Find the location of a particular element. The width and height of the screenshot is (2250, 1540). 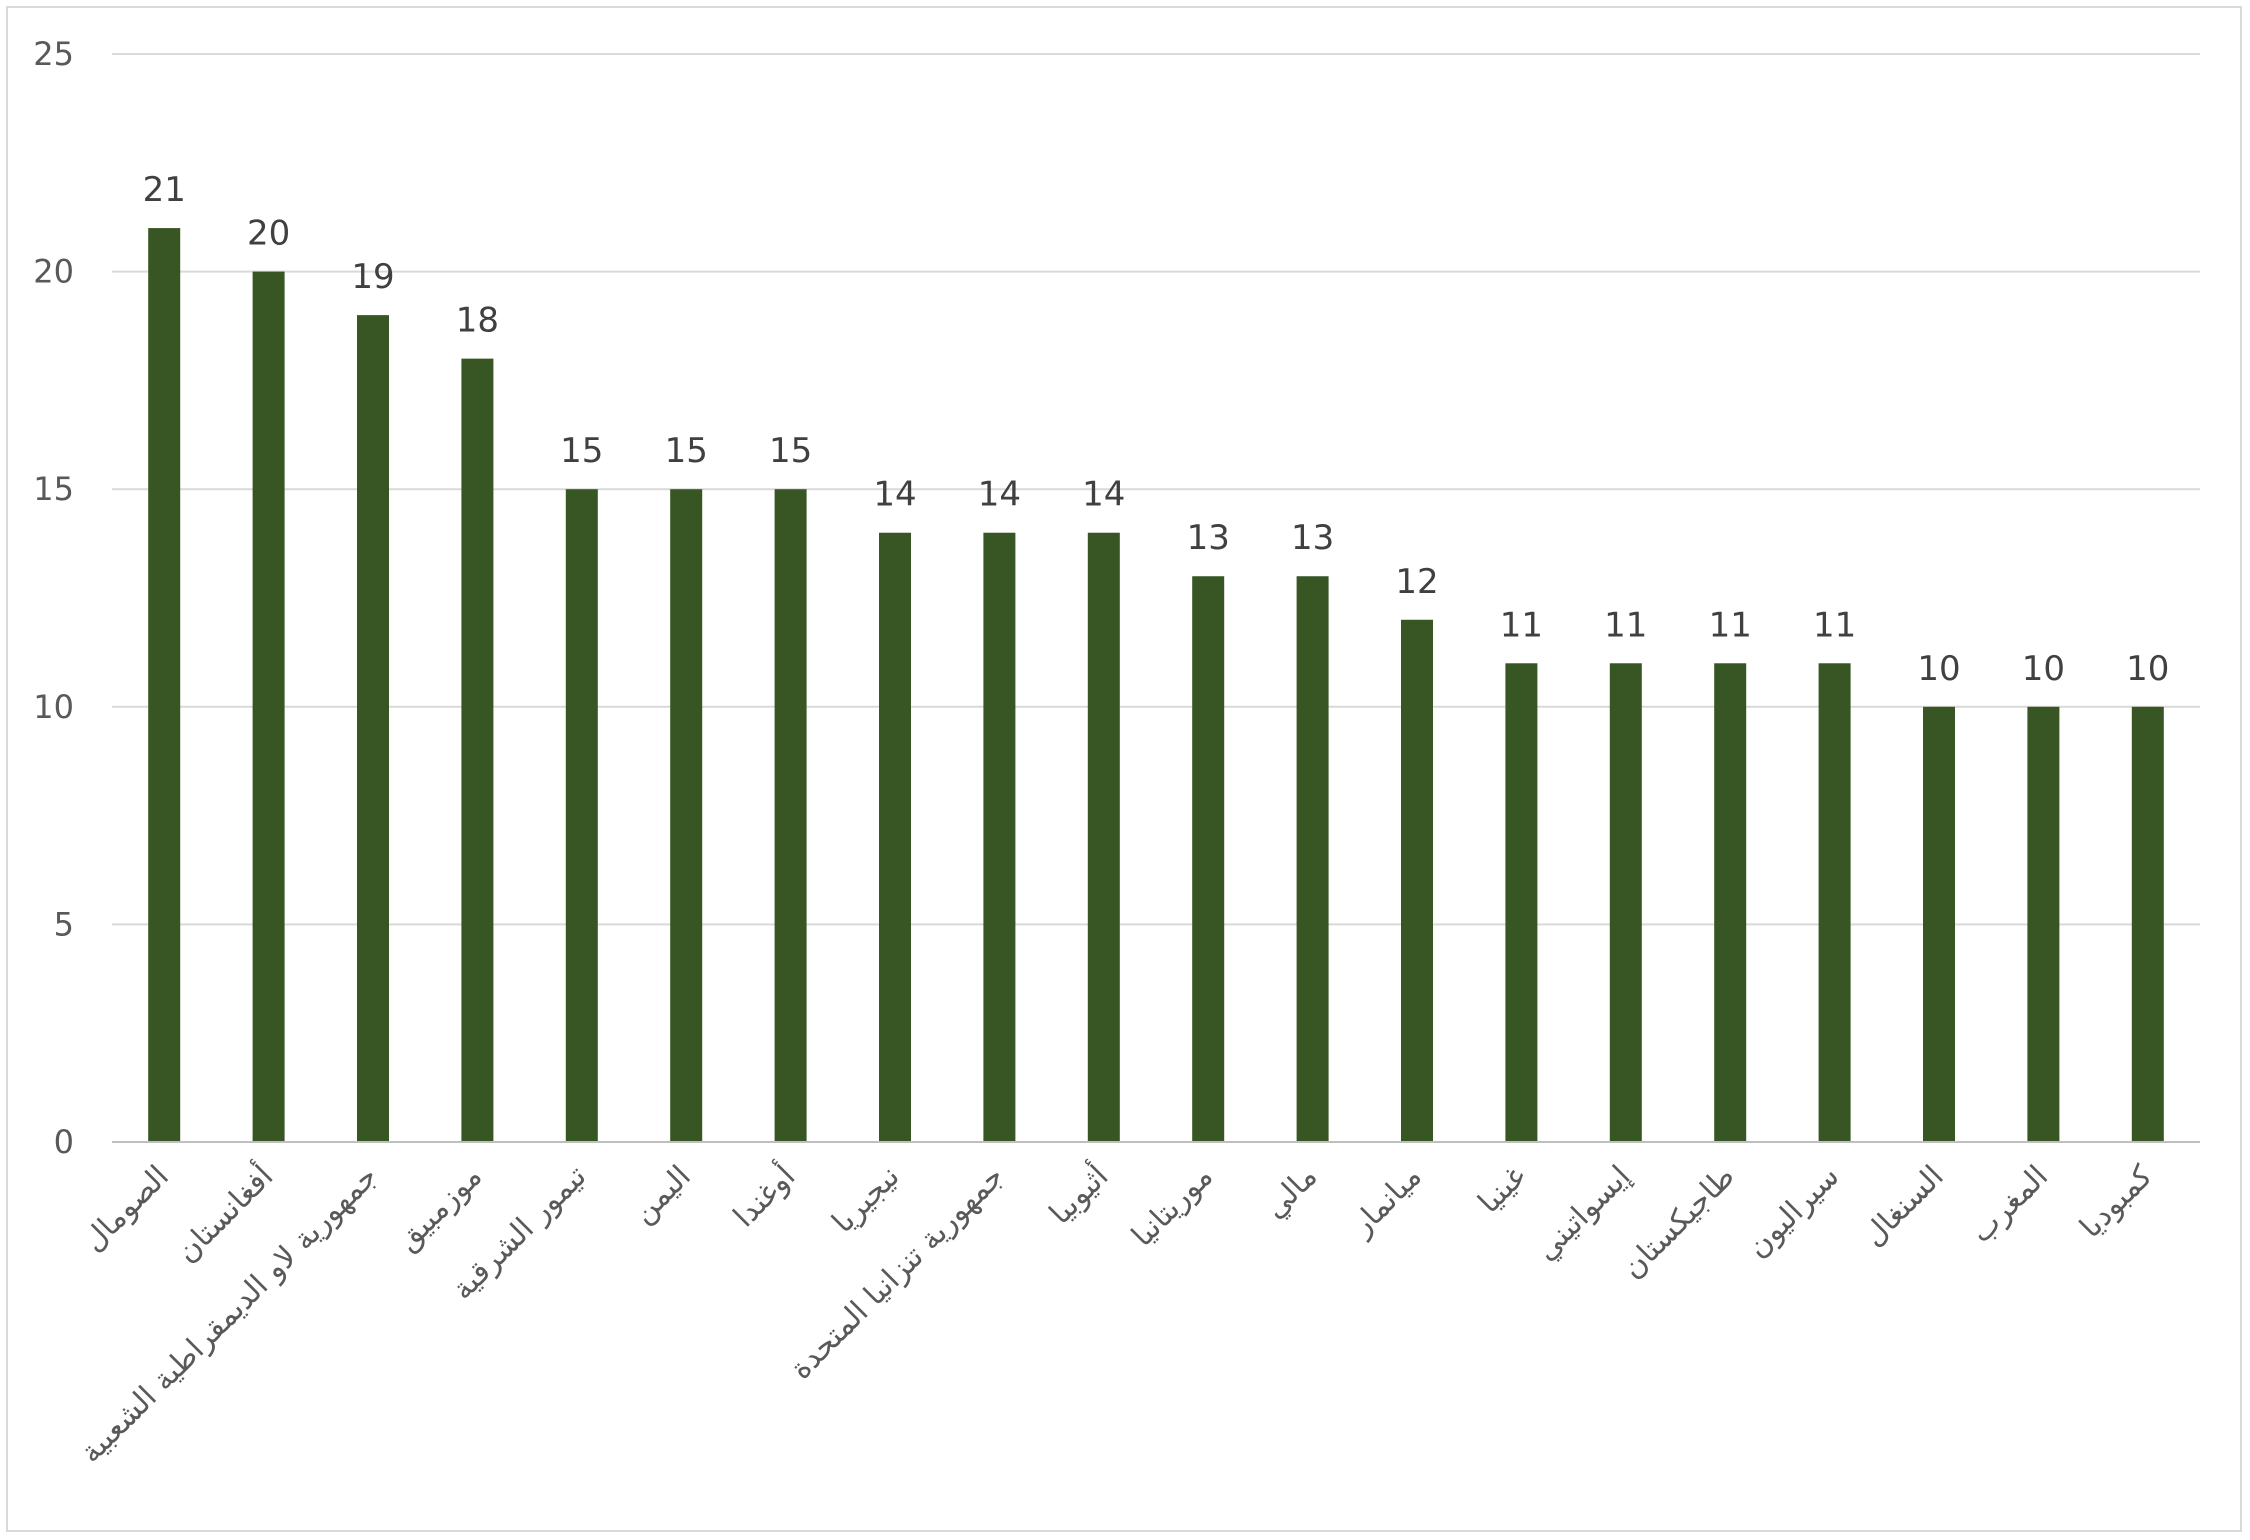

category-label: نيجيريا is located at coordinates (865, 1199).